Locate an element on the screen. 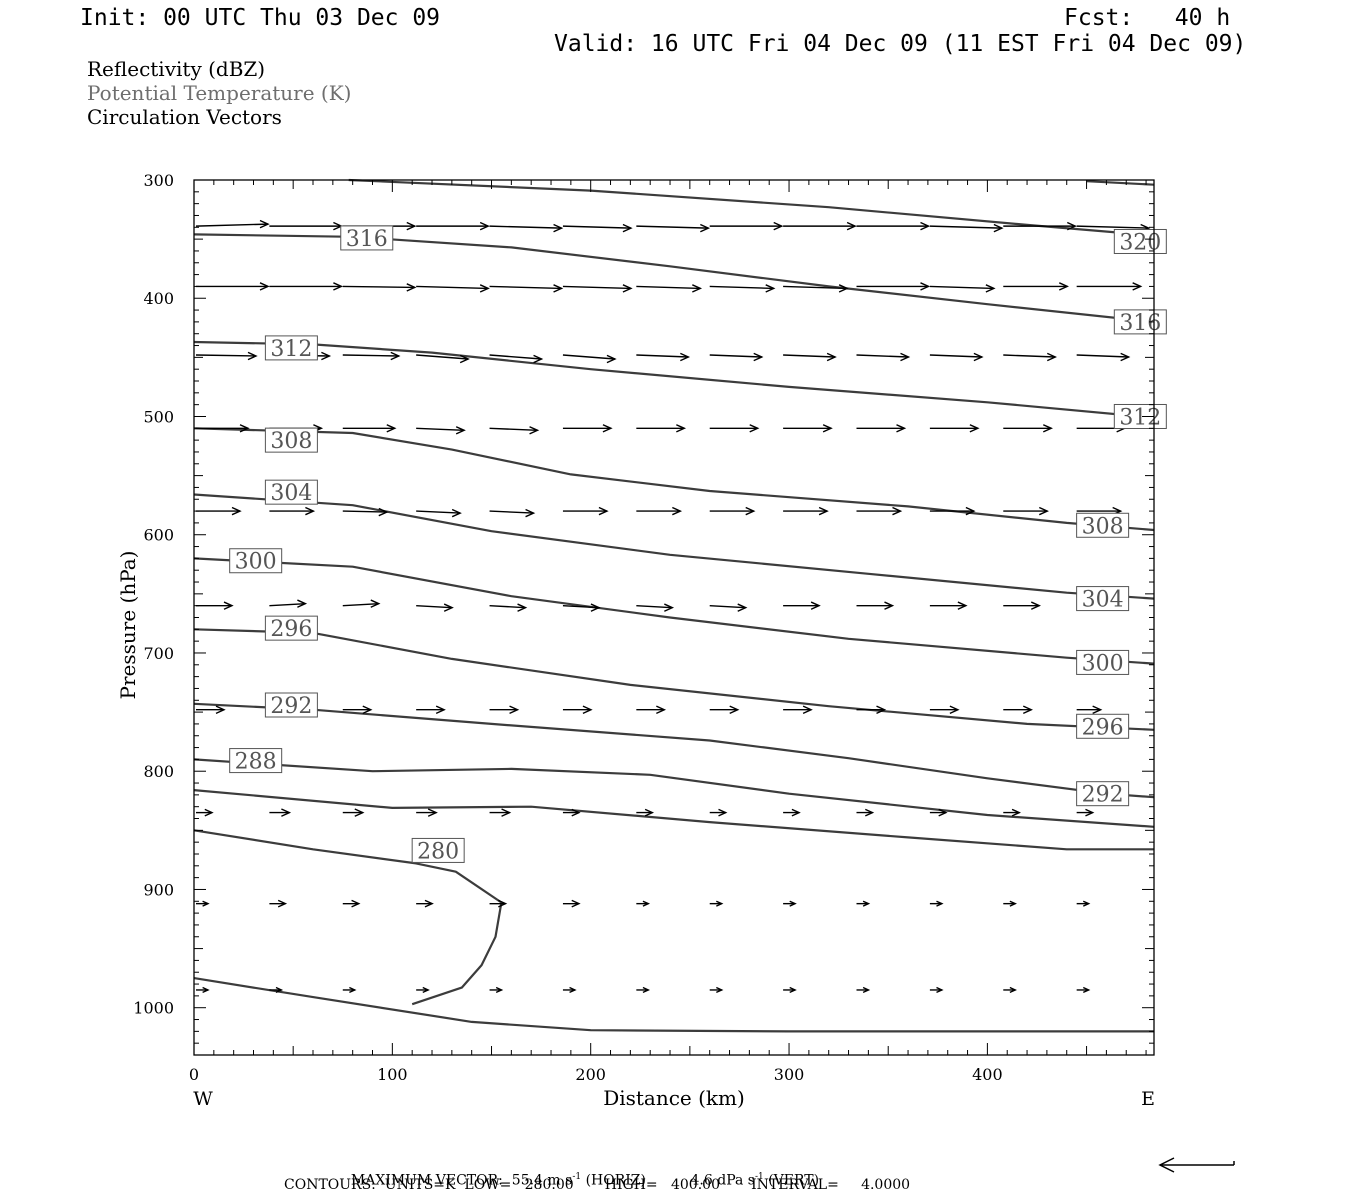 Image resolution: width=1350 pixels, height=1200 pixels. vert-unit: (VERT) is located at coordinates (794, 1180).